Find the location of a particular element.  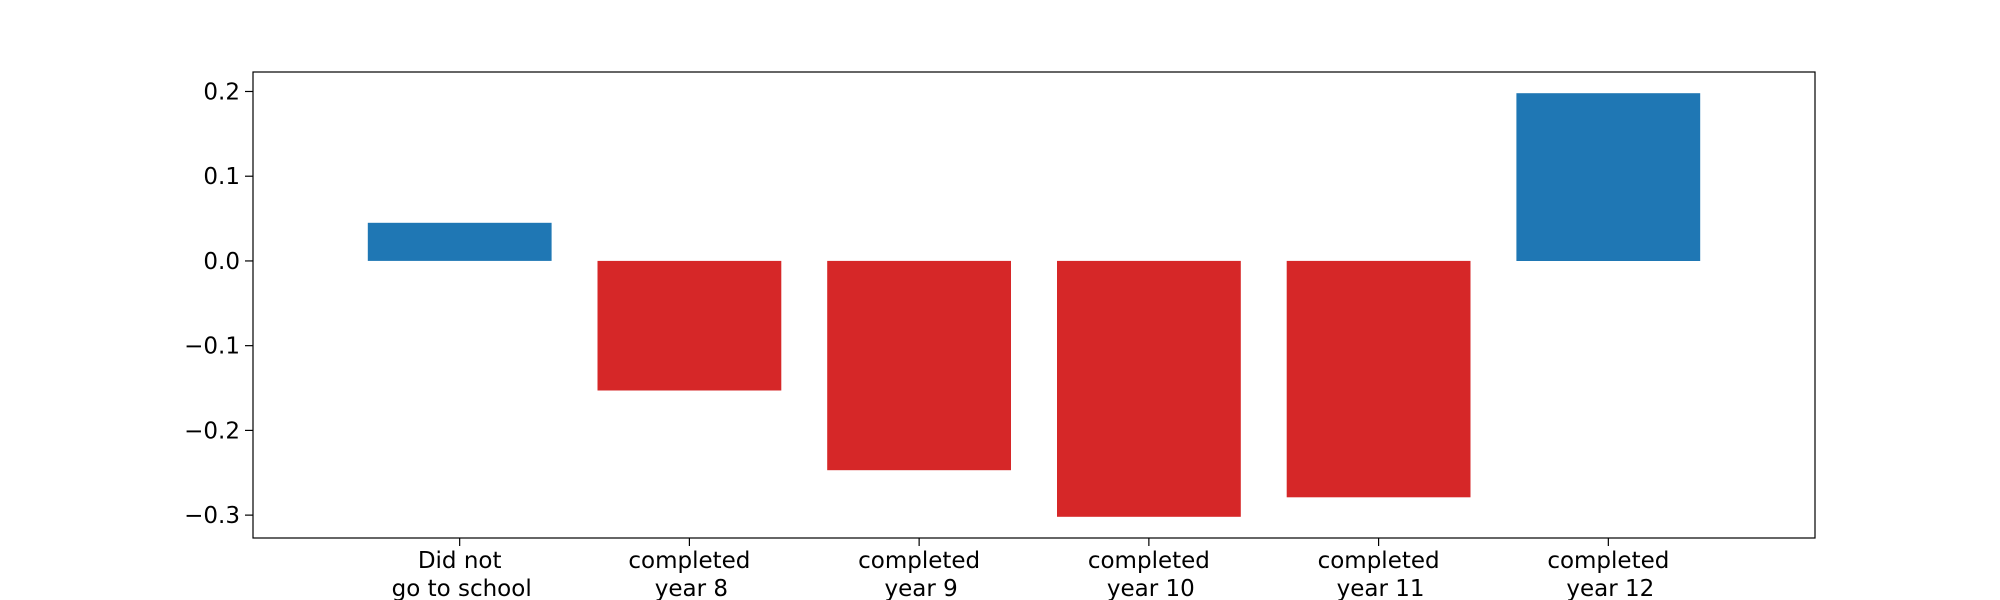

x-category-label-line: year 12 is located at coordinates (1610, 588).